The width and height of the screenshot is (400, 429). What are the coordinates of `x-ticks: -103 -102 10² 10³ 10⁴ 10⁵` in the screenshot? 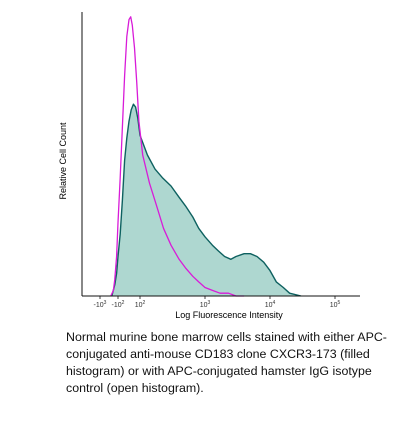 It's located at (217, 302).